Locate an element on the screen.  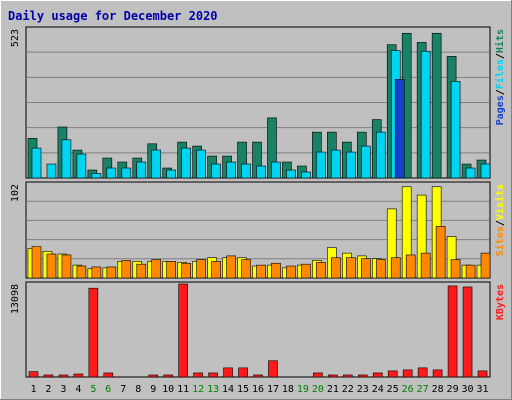
x-tick-label-day-27: 27 is located at coordinates (423, 389).